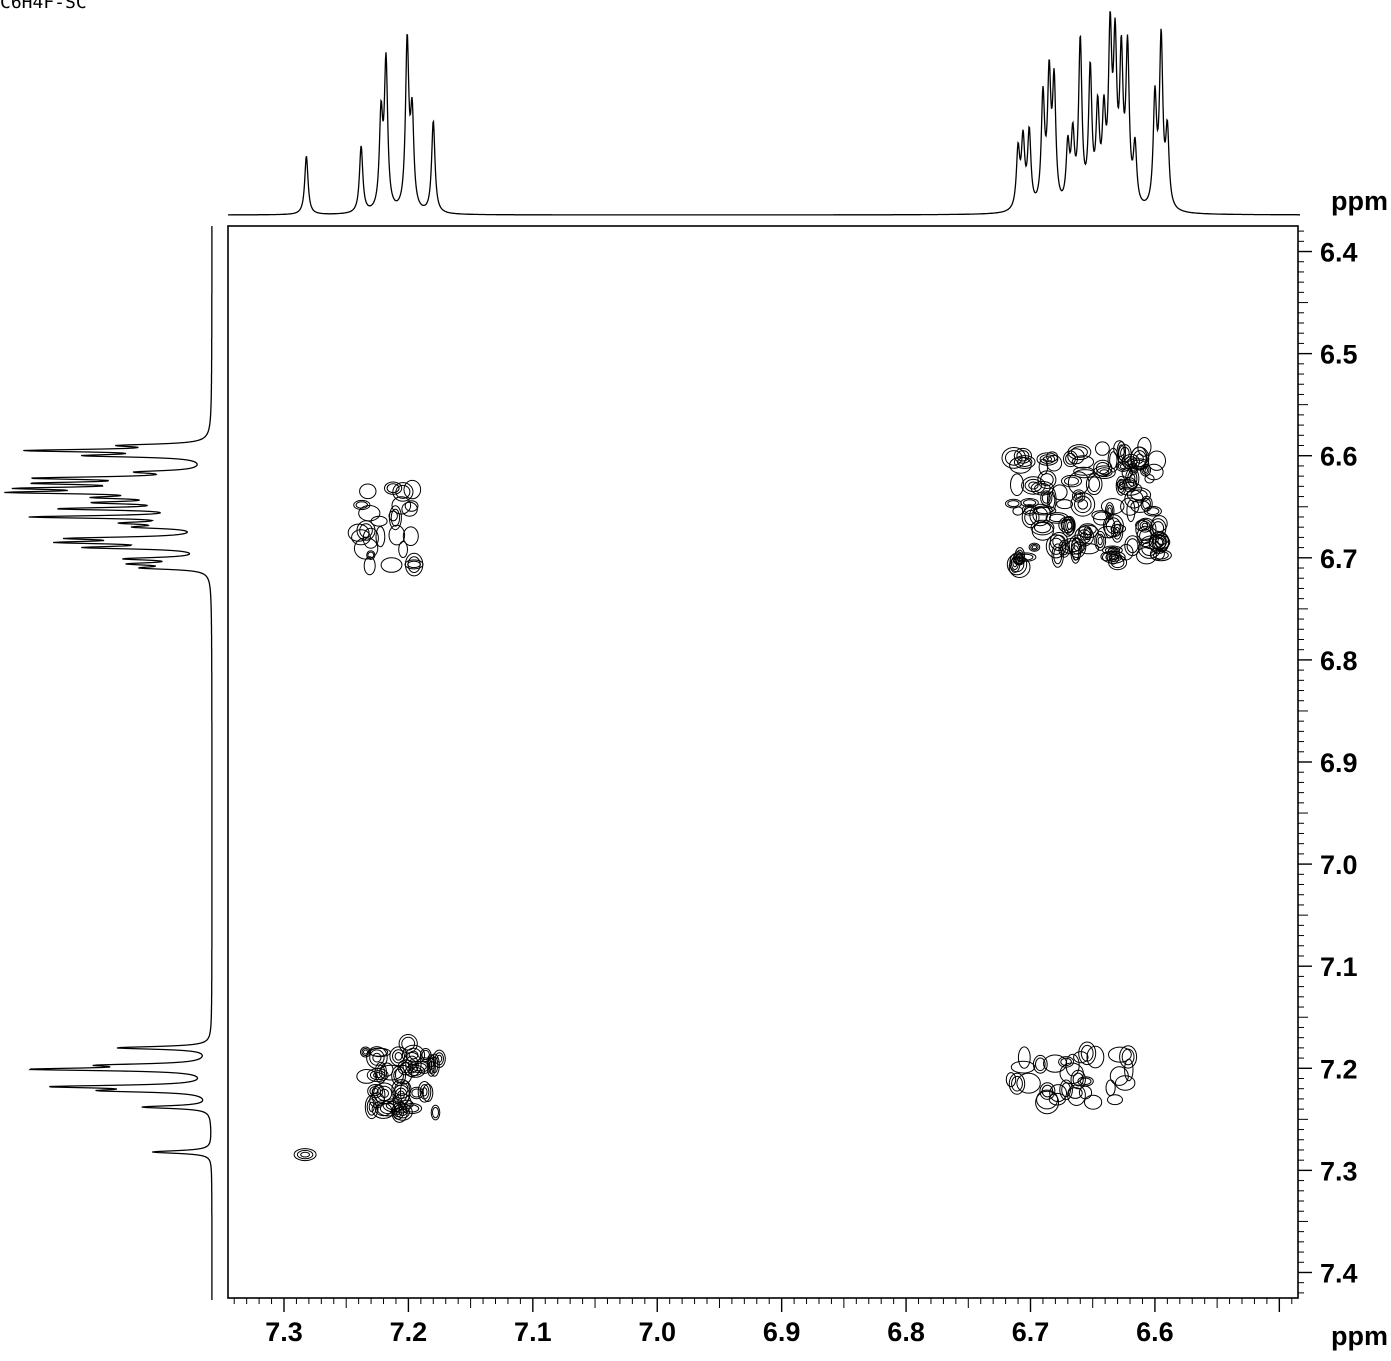  I want to click on f1-projection-spectrum, so click(108, 763).